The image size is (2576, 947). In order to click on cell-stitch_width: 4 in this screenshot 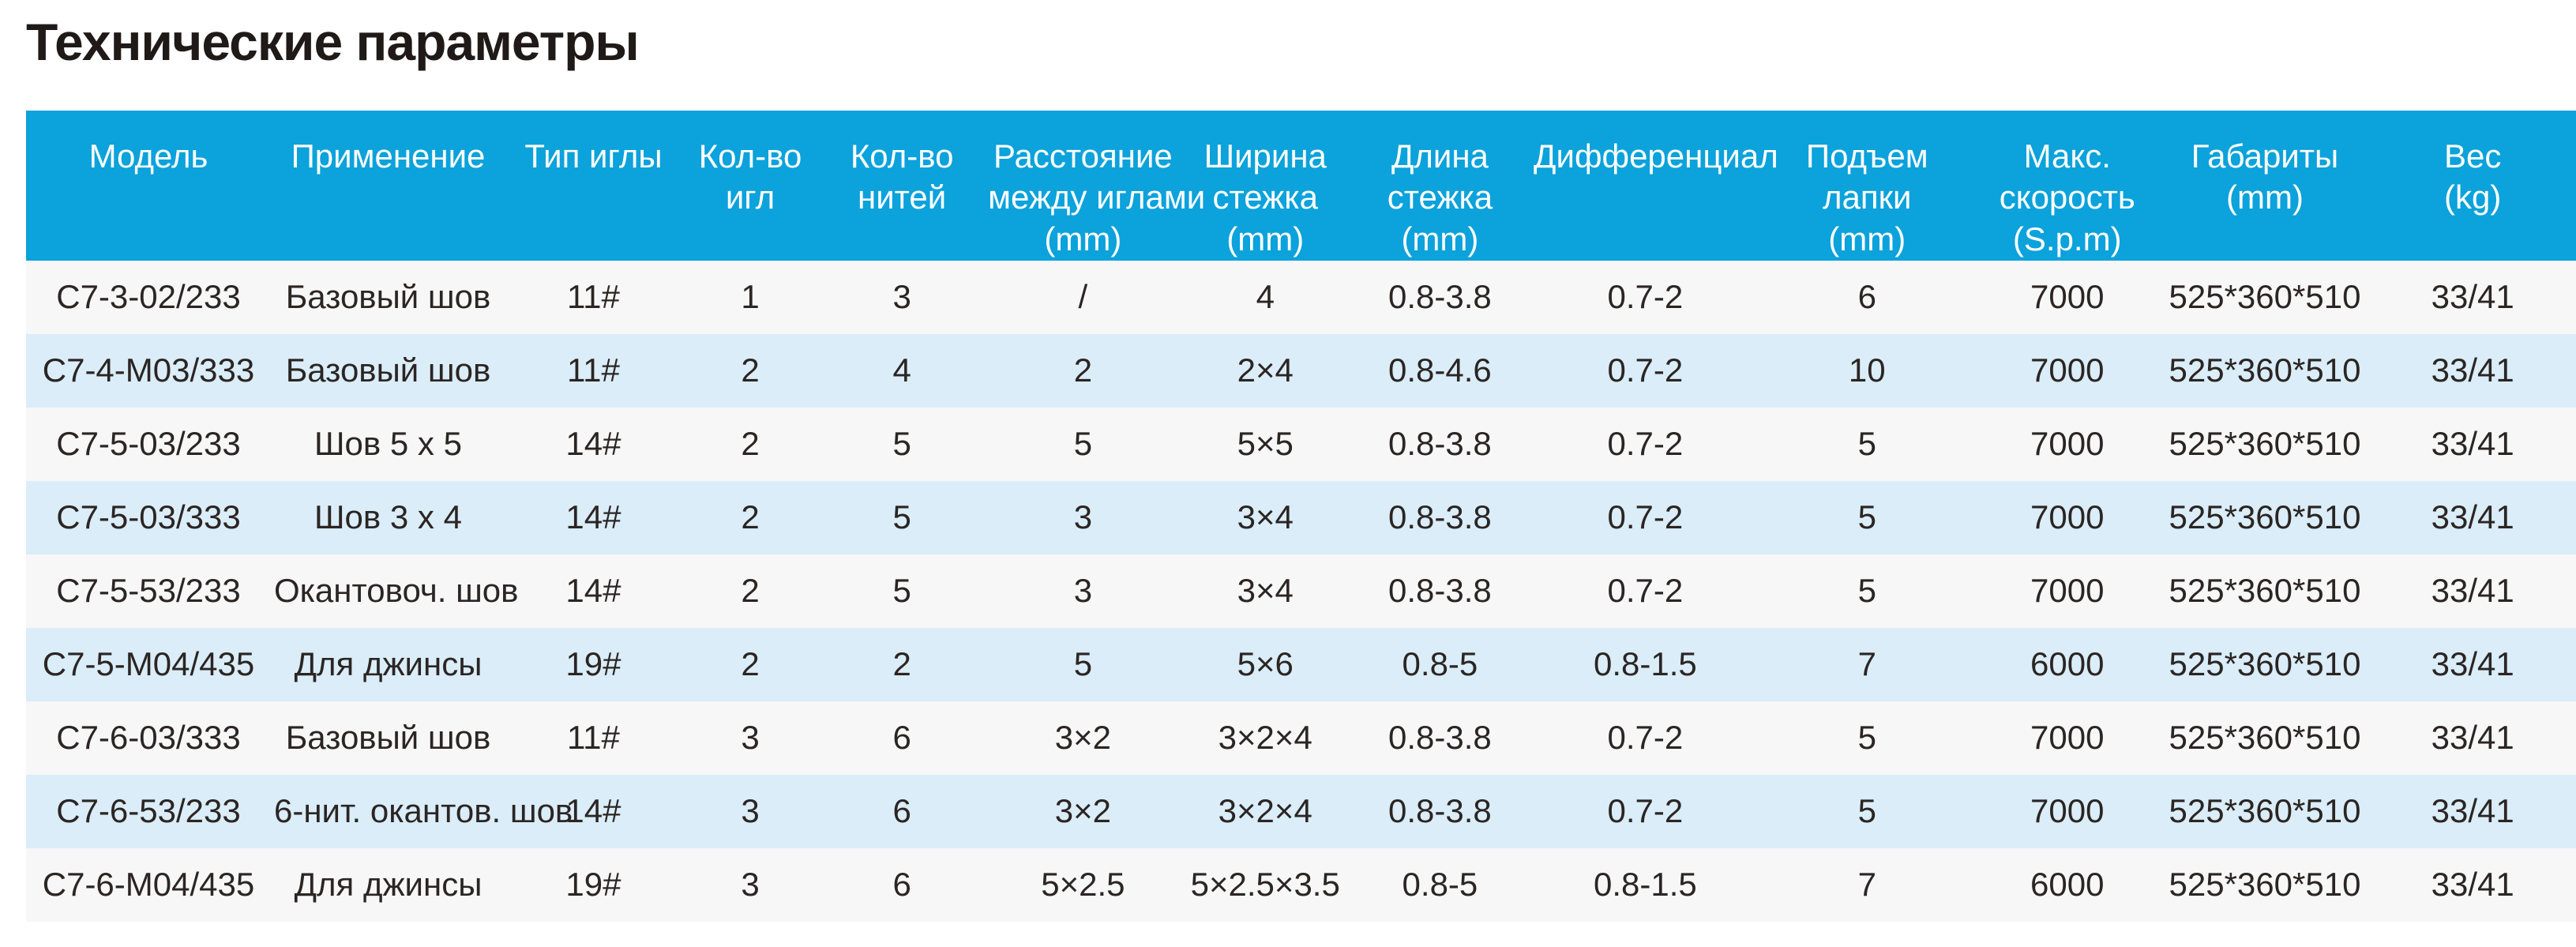, I will do `click(1265, 297)`.